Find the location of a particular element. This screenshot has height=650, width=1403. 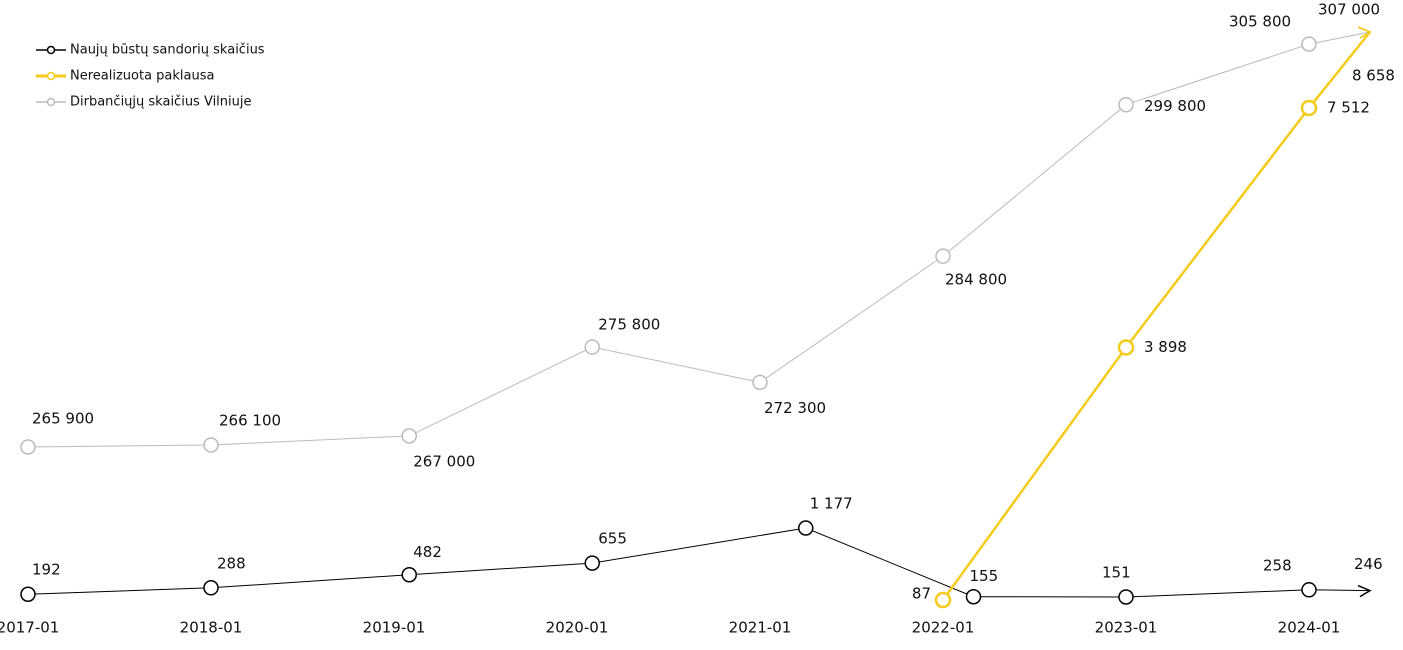

value-label: 275 800 is located at coordinates (629, 325).